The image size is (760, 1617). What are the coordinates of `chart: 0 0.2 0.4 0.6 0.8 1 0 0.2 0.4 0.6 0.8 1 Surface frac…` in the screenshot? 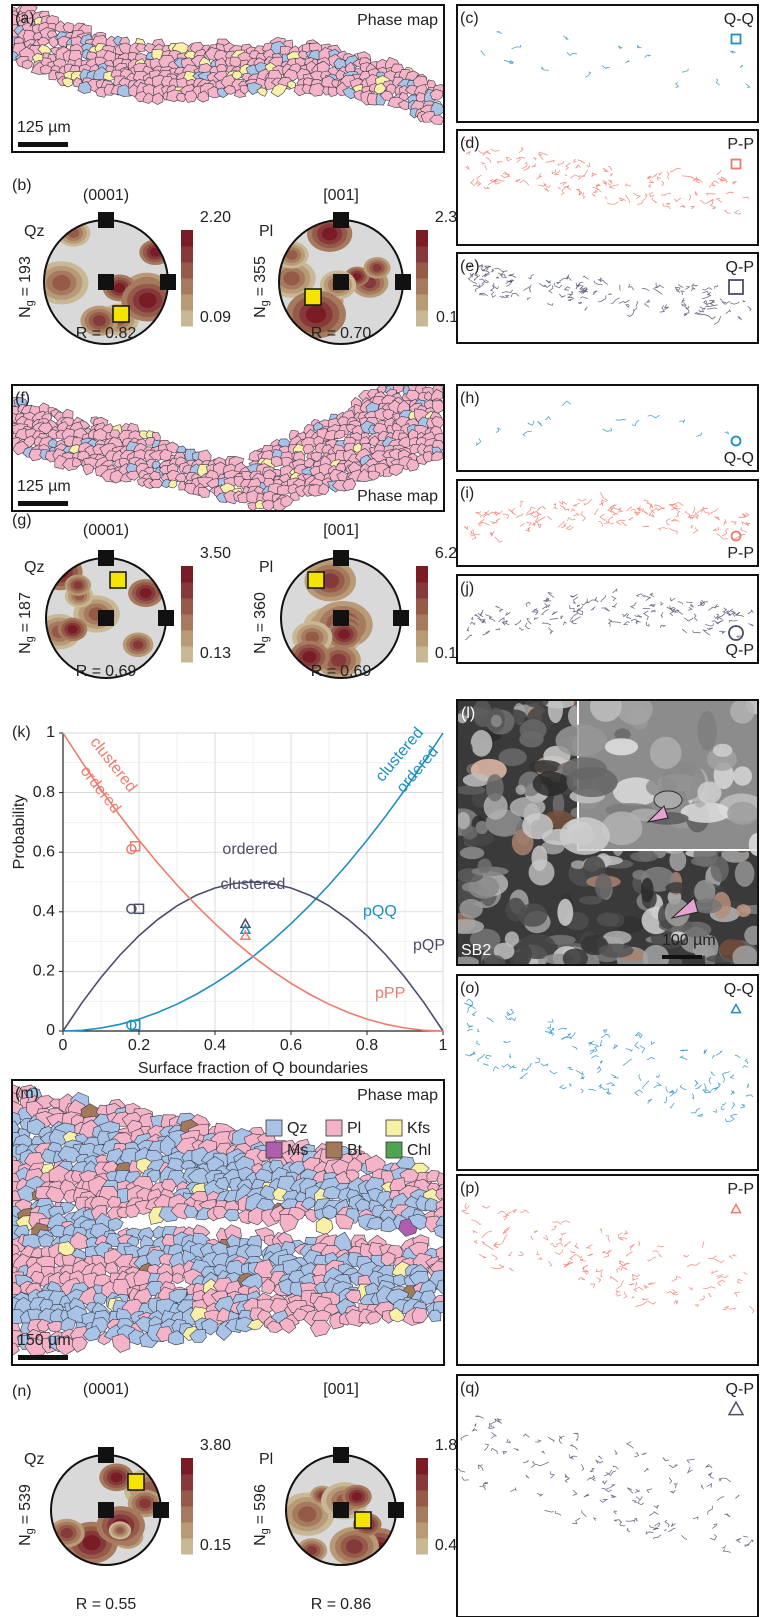 It's located at (229, 900).